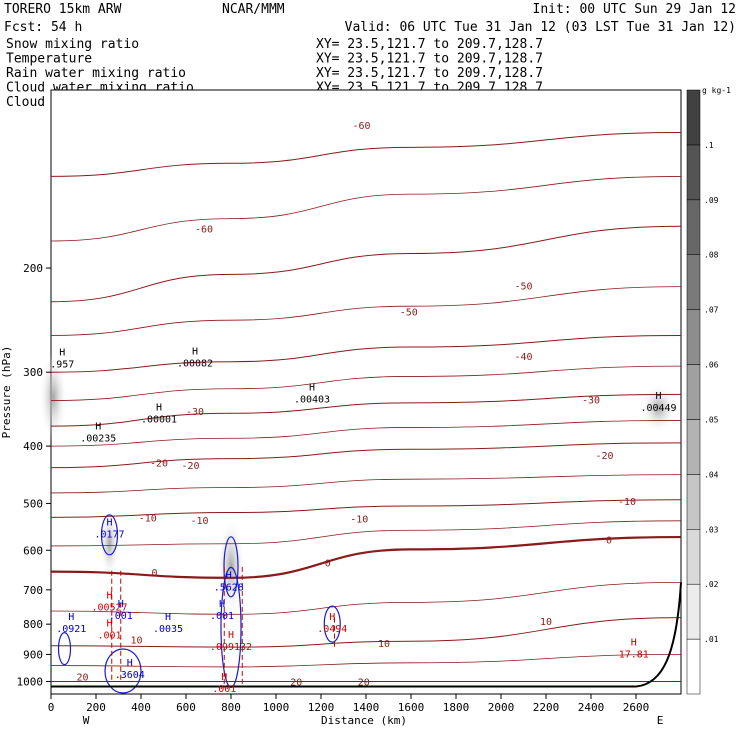 This screenshot has width=740, height=740. Describe the element at coordinates (86, 720) in the screenshot. I see `x-end-label-west: W` at that location.